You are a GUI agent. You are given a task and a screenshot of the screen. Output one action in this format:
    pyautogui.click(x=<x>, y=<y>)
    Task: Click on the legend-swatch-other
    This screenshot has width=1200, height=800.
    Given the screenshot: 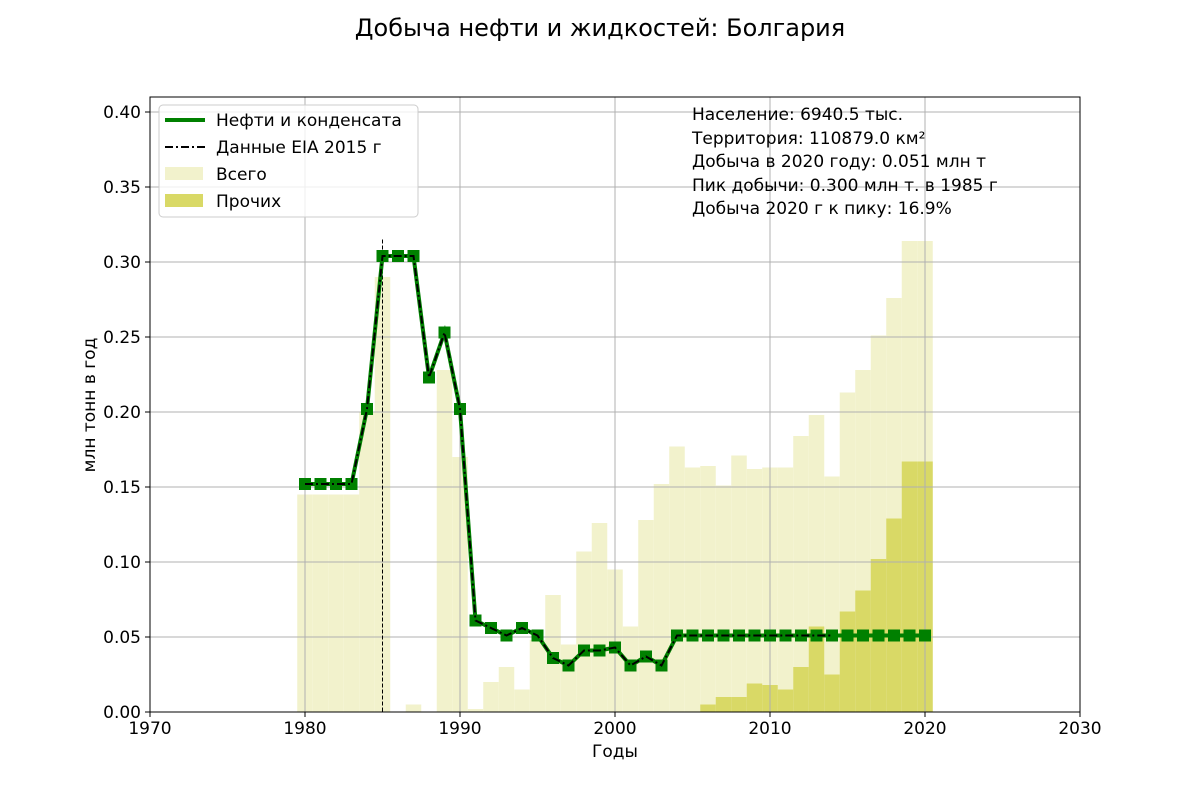 What is the action you would take?
    pyautogui.click(x=184, y=200)
    